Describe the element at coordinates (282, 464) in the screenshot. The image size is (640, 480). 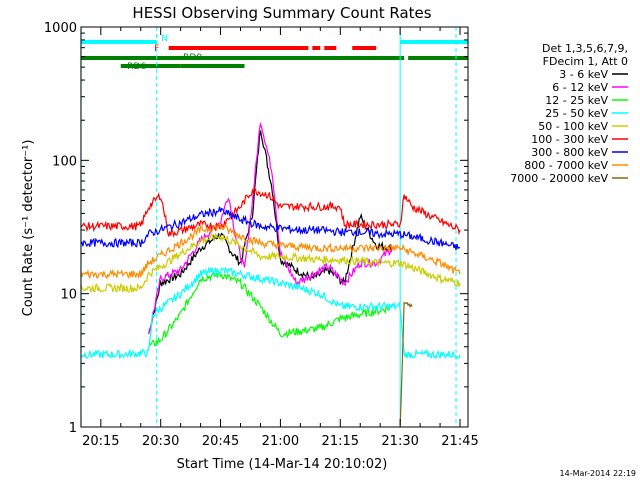
I see `x-axis-label: Start Time (14-Mar-14 20:10:02)` at that location.